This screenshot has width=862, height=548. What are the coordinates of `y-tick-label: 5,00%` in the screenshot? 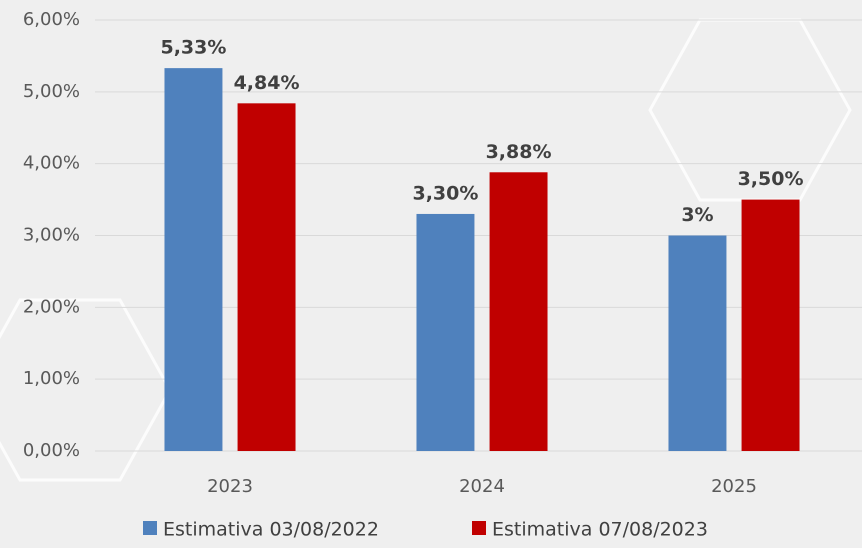 It's located at (51, 91).